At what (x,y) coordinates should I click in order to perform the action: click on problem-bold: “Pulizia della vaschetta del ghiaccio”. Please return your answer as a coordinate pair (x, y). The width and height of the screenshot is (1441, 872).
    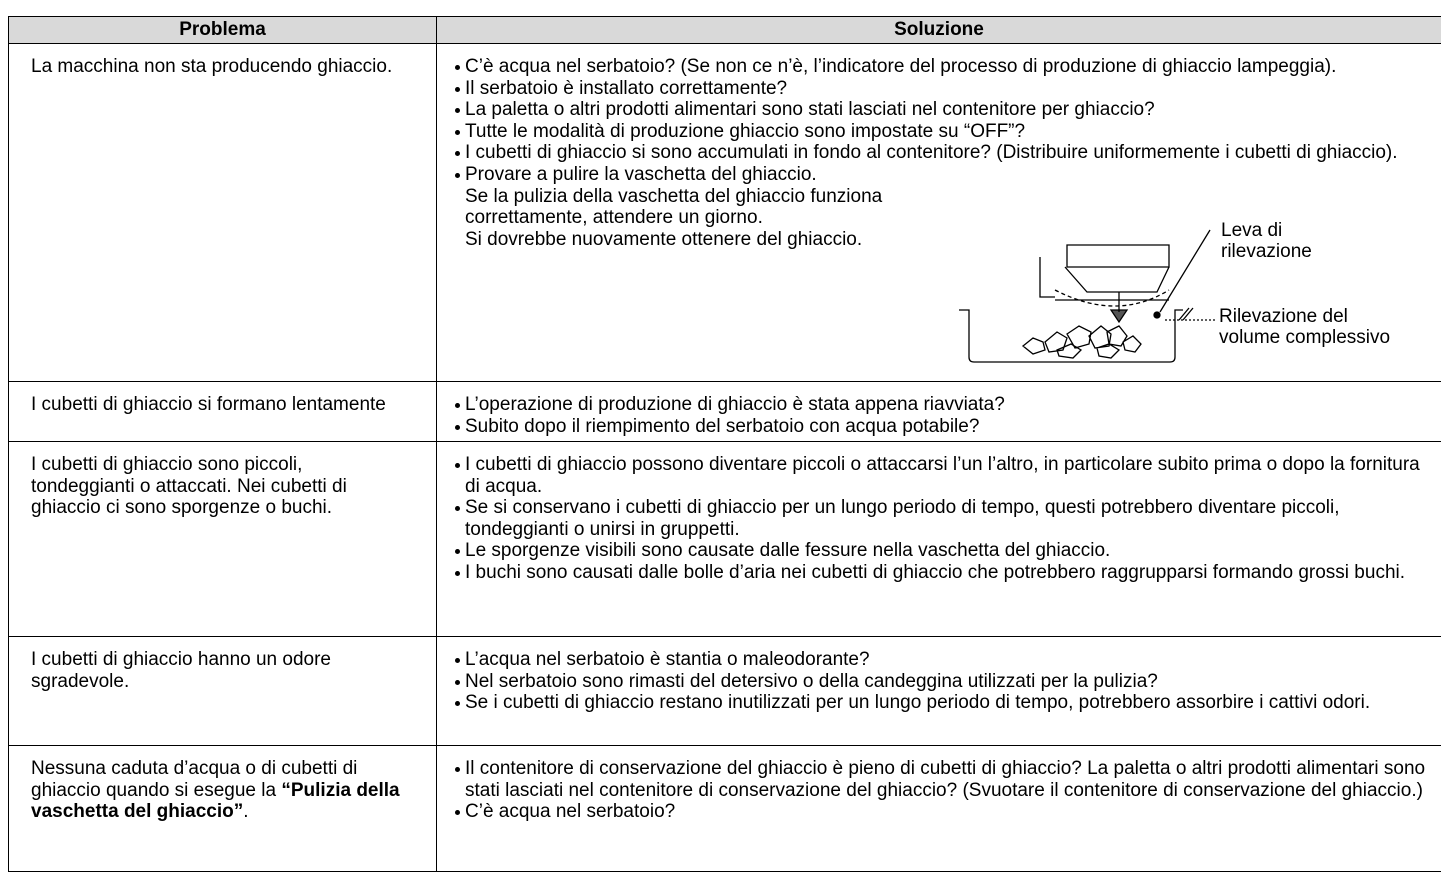
    Looking at the image, I should click on (215, 801).